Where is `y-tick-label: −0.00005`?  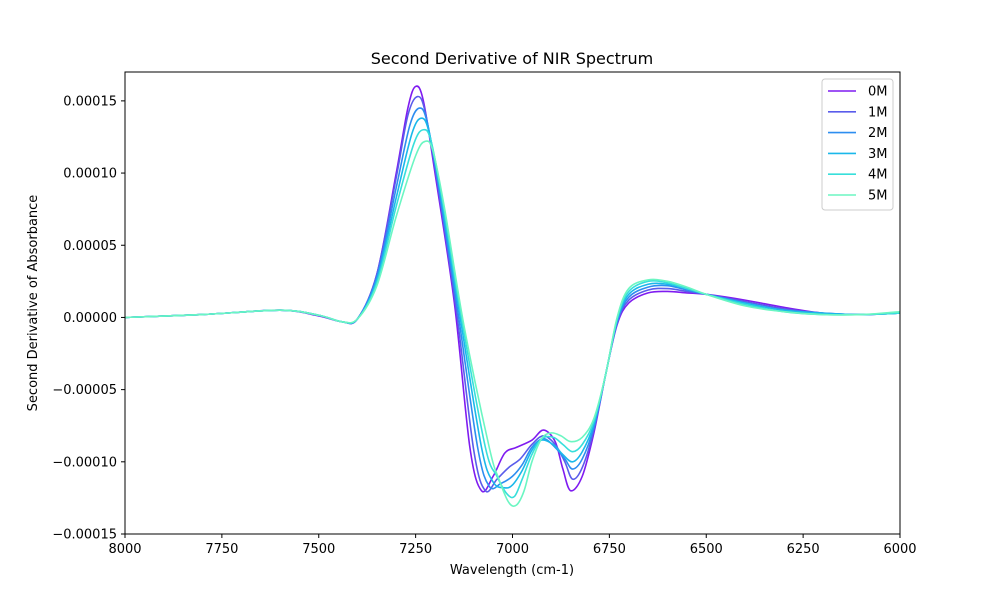
y-tick-label: −0.00005 is located at coordinates (84, 390).